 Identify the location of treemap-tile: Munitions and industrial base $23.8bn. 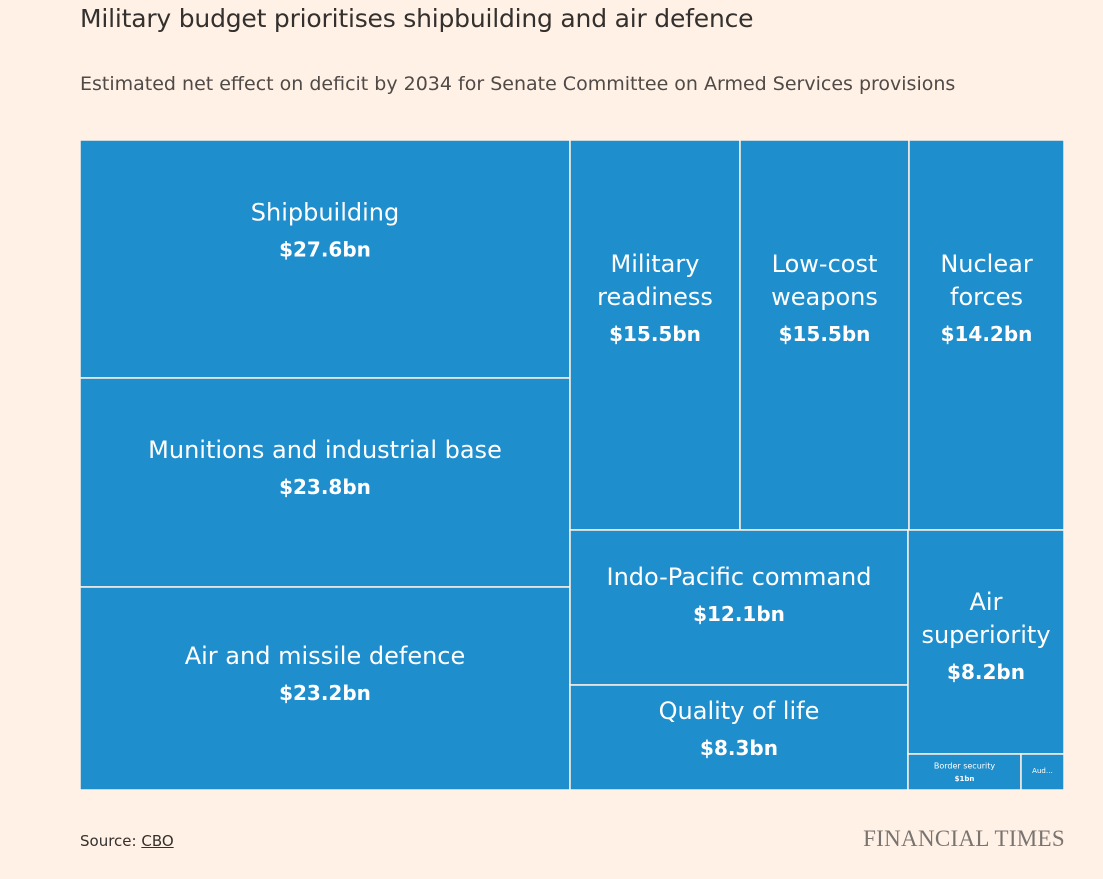
(325, 482).